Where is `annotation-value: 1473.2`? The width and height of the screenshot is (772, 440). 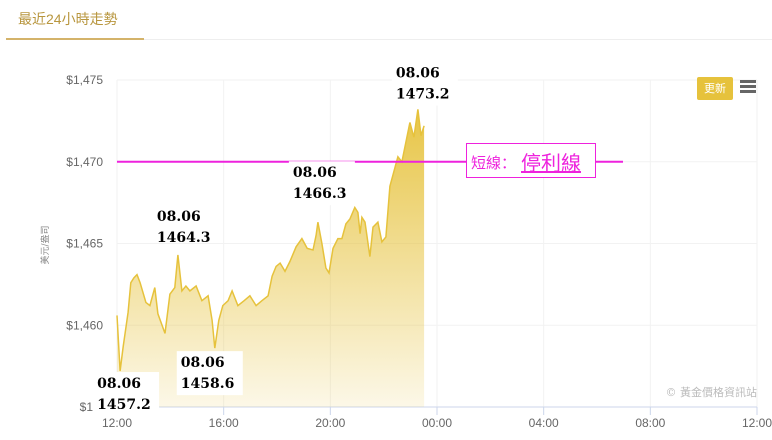 annotation-value: 1473.2 is located at coordinates (423, 94).